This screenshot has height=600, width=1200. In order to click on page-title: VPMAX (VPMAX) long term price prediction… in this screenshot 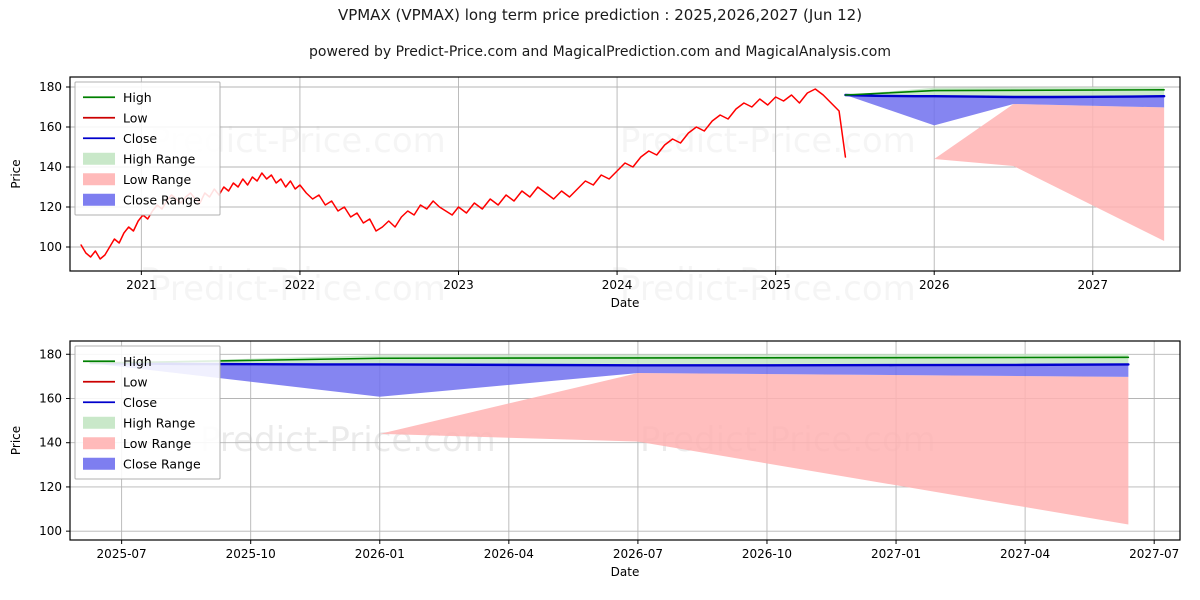, I will do `click(600, 15)`.